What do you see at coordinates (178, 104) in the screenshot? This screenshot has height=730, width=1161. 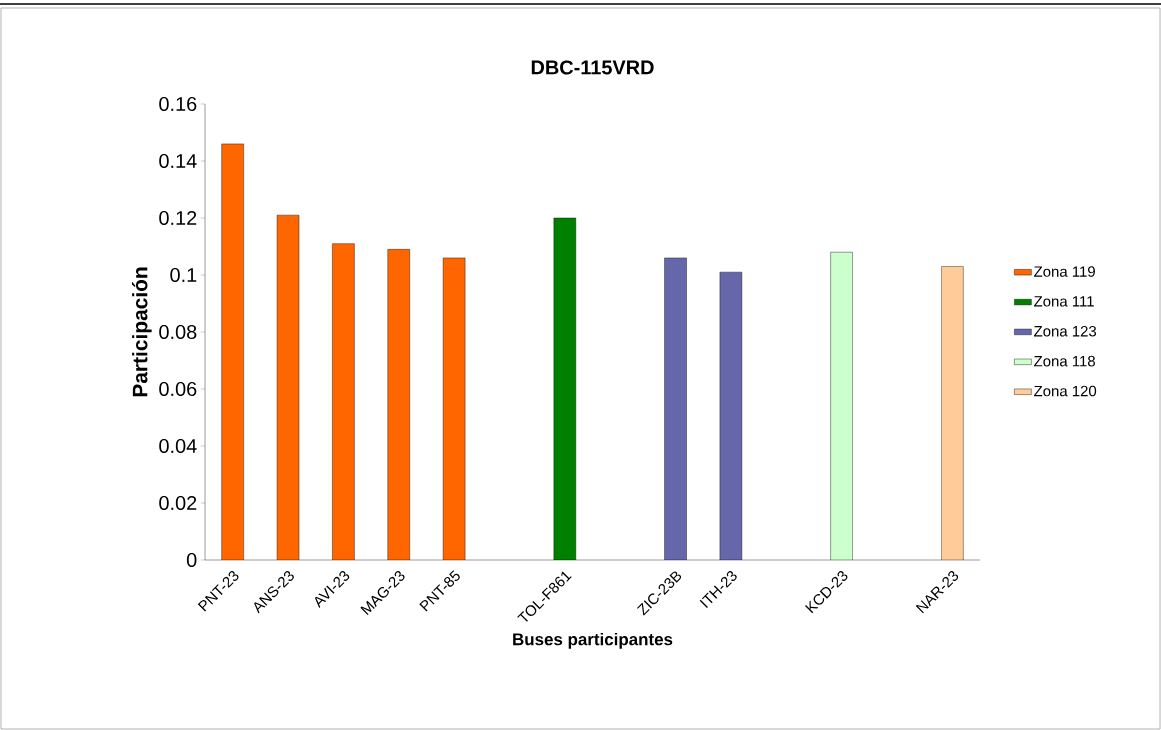 I see `y-tick-label: 0.16` at bounding box center [178, 104].